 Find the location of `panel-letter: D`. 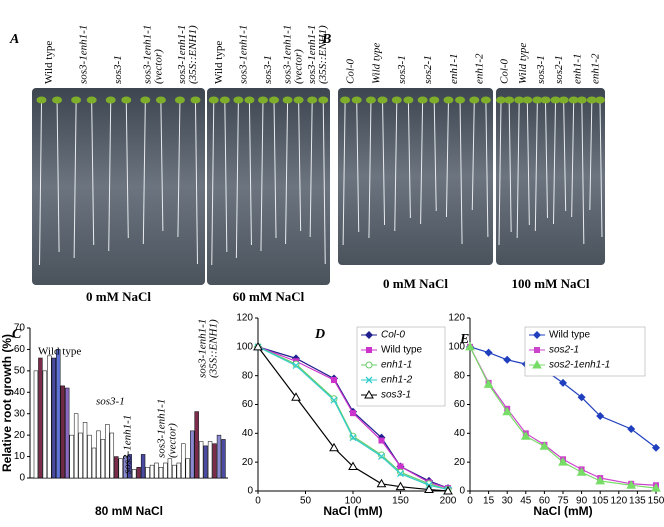

panel-letter: D is located at coordinates (319, 334).